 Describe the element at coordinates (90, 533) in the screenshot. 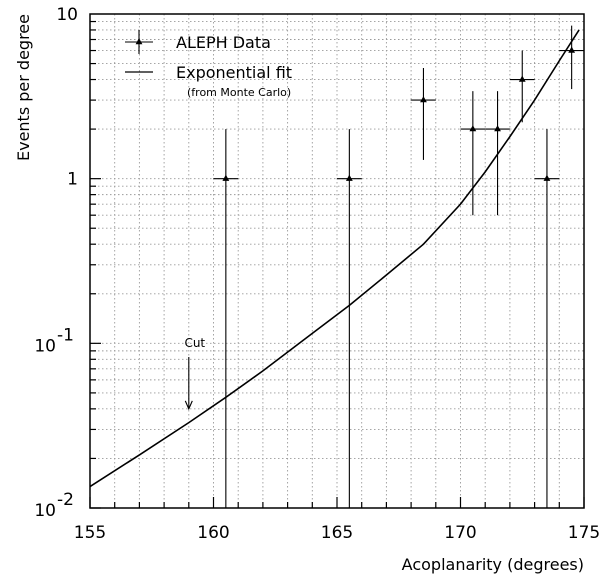

I see `x-tick-label: 155` at that location.